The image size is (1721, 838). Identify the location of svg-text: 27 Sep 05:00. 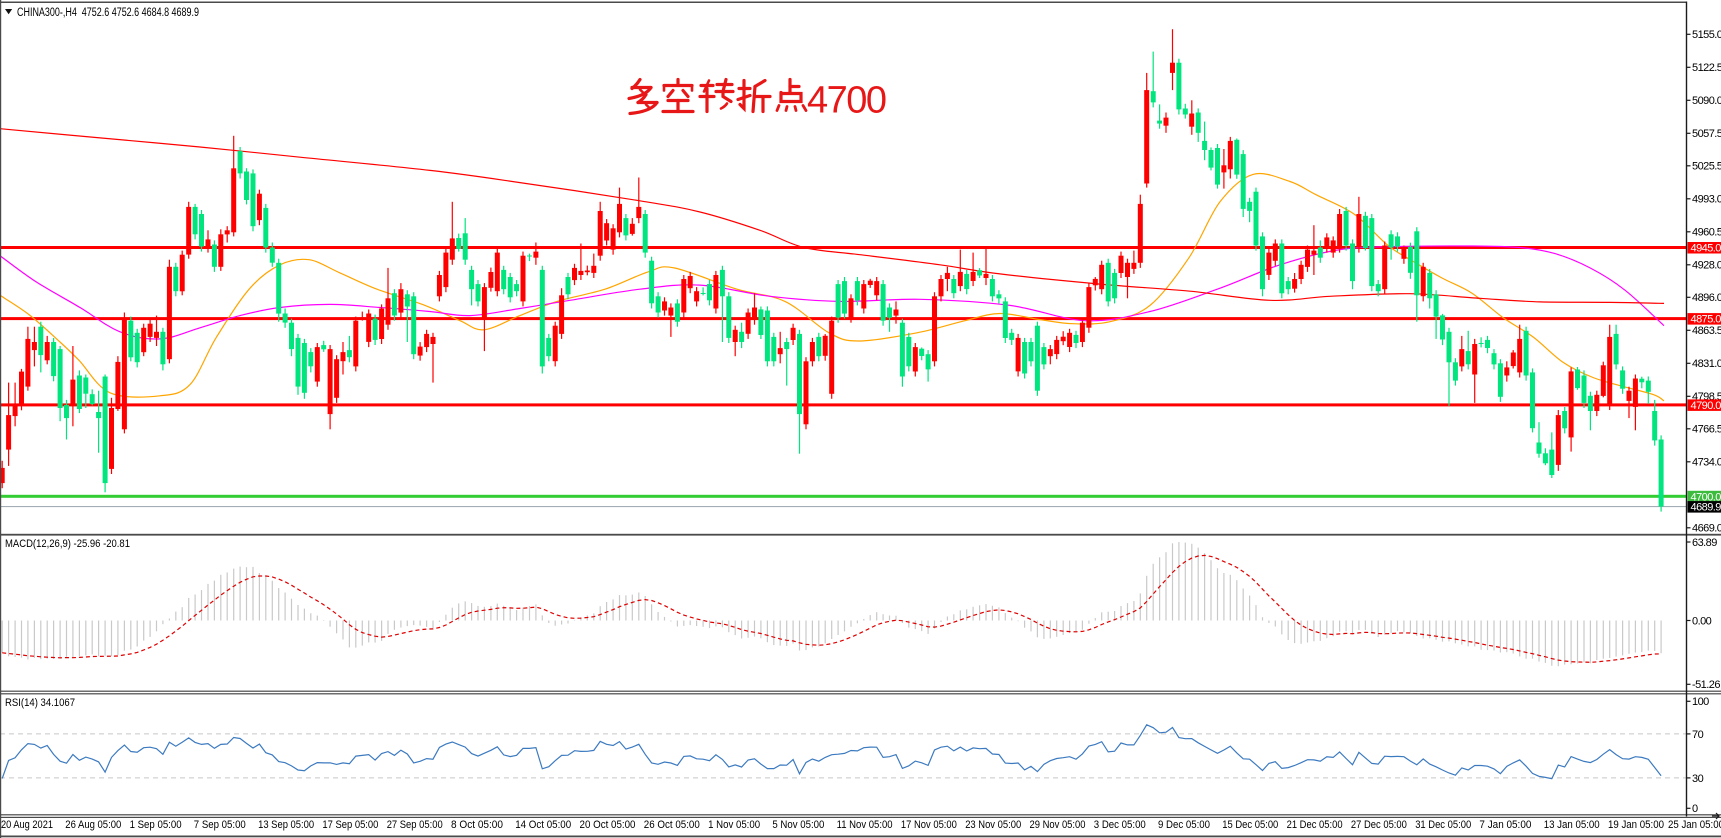
(415, 825).